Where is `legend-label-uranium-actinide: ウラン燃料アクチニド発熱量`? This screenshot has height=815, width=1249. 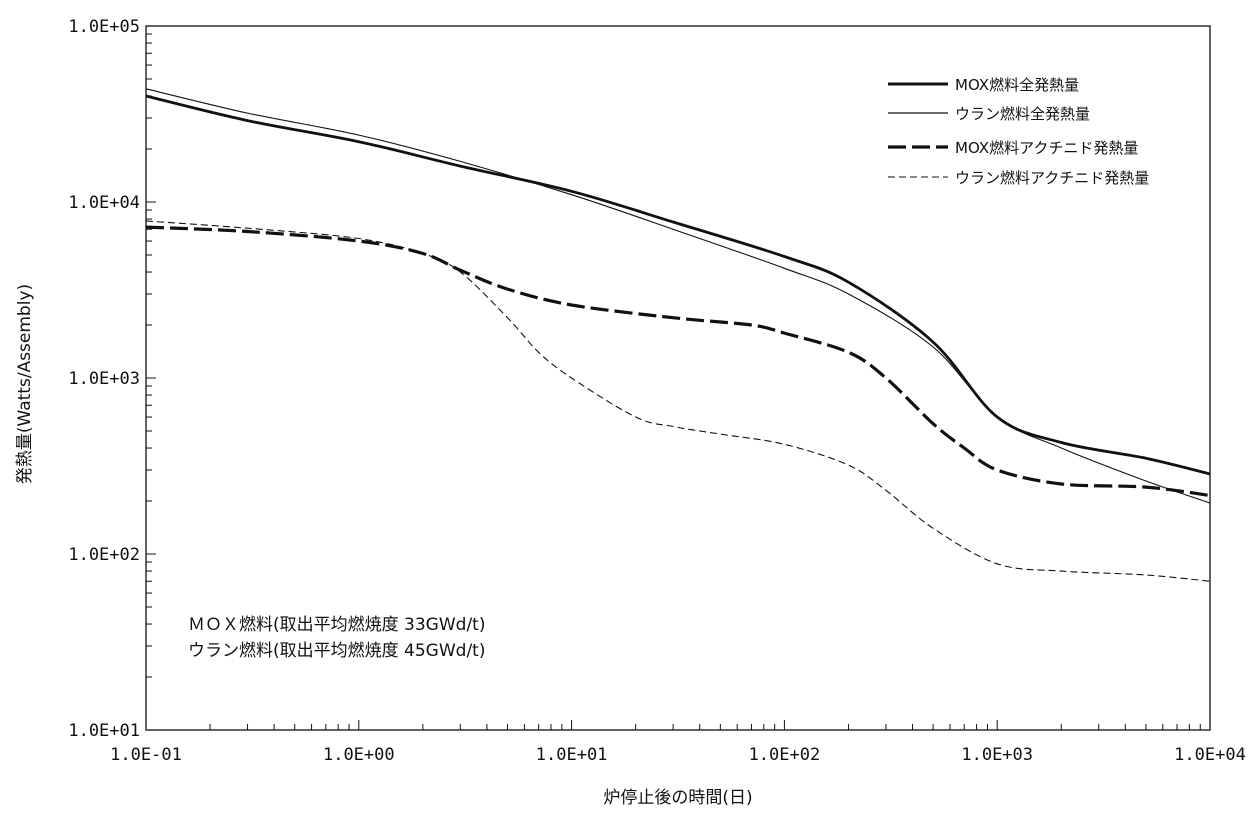 legend-label-uranium-actinide: ウラン燃料アクチニド発熱量 is located at coordinates (1052, 178).